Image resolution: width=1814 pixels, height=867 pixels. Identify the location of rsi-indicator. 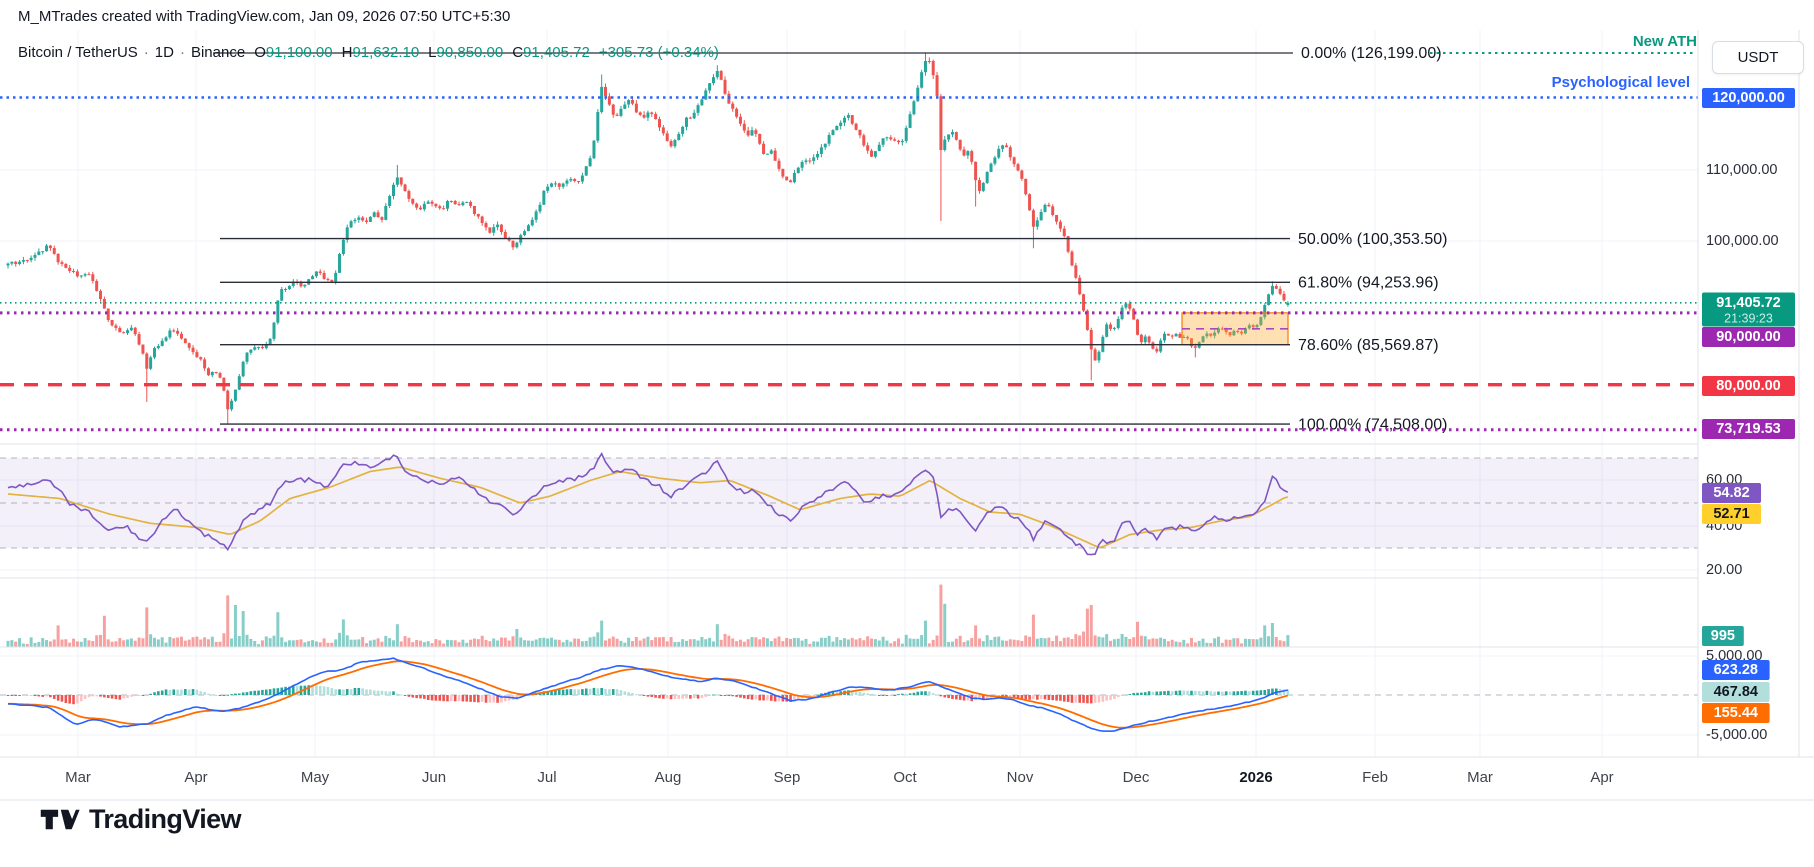
(648, 504).